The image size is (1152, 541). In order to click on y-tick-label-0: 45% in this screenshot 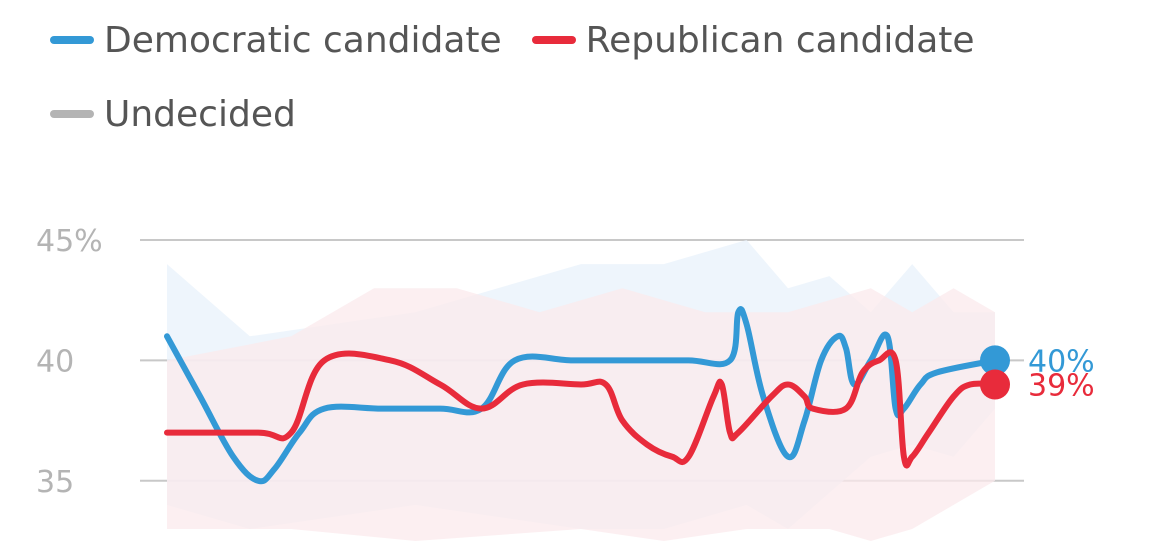, I will do `click(69, 241)`.